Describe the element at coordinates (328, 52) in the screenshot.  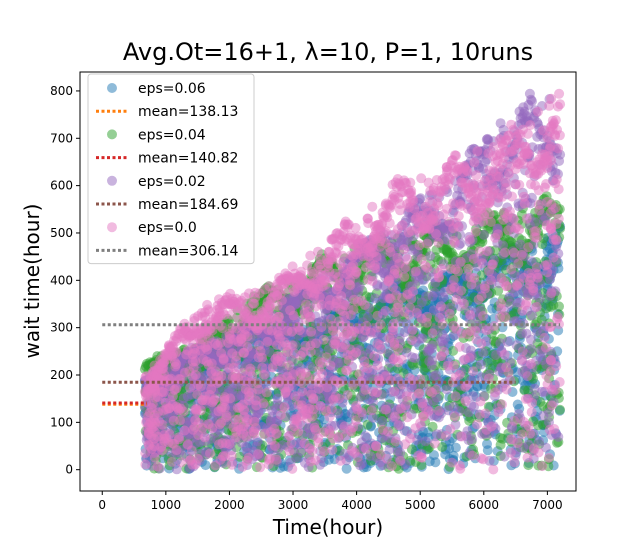
I see `chart-title: Avg.Ot=16+1, λ=10, P=1, 10runs` at that location.